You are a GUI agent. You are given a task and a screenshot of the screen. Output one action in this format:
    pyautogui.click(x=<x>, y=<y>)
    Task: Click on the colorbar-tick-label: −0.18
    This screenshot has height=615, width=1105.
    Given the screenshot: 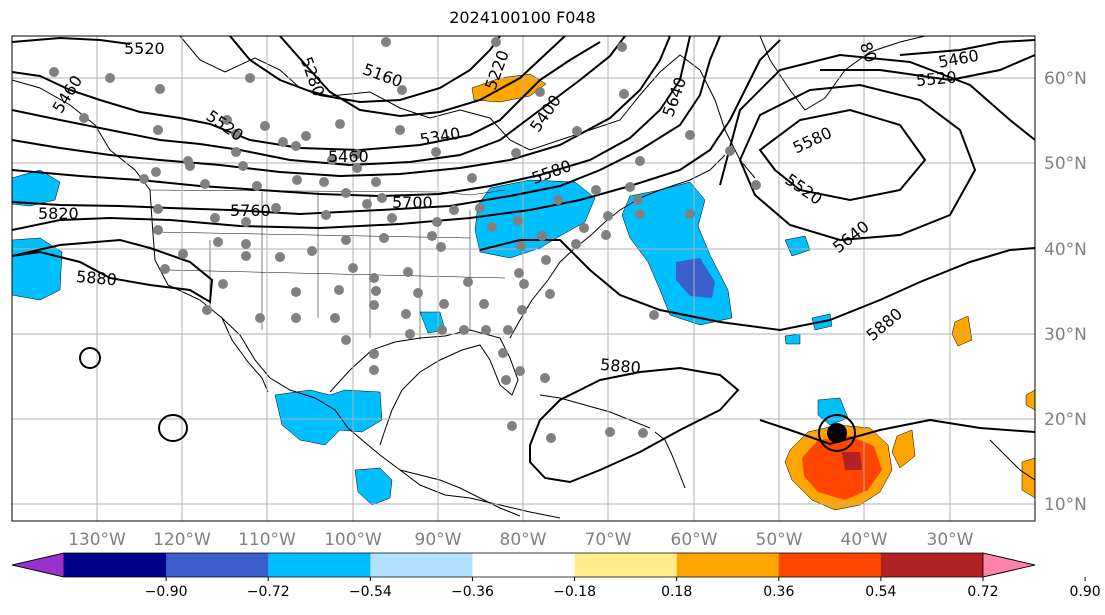 What is the action you would take?
    pyautogui.click(x=574, y=592)
    